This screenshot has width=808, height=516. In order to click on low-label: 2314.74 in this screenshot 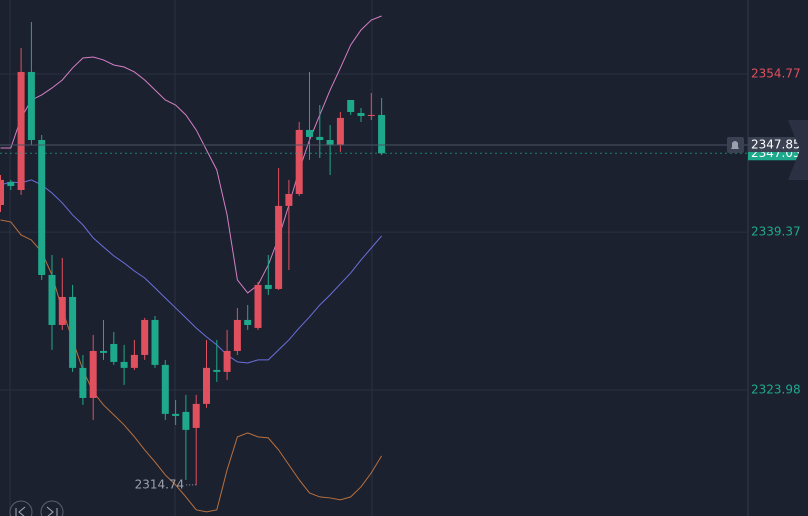, I will do `click(160, 484)`.